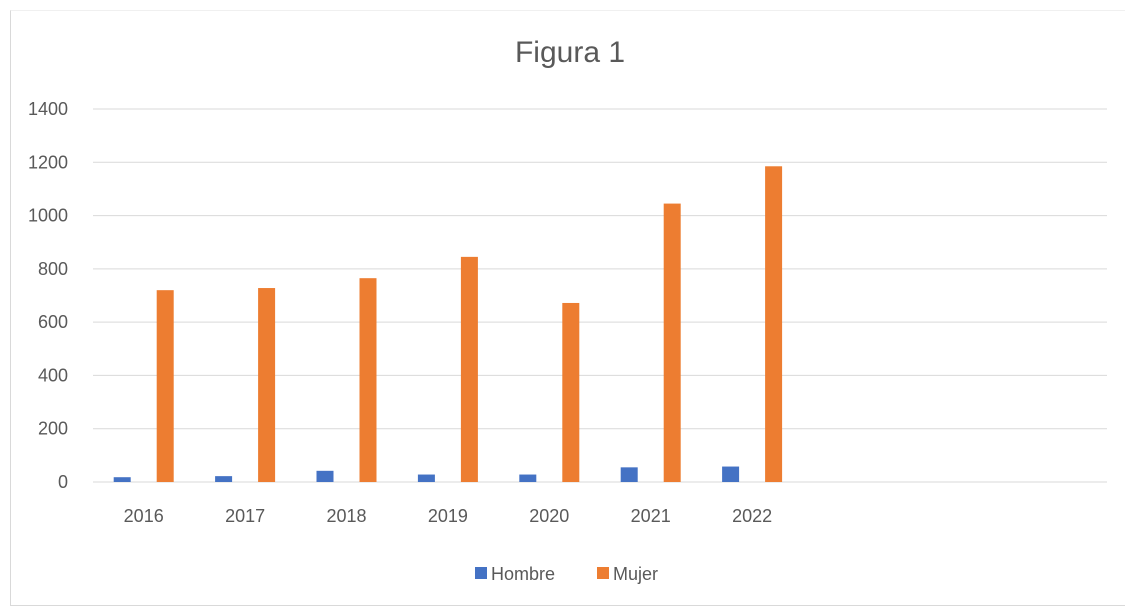 Image resolution: width=1129 pixels, height=609 pixels. I want to click on bar-mujer-2017, so click(267, 385).